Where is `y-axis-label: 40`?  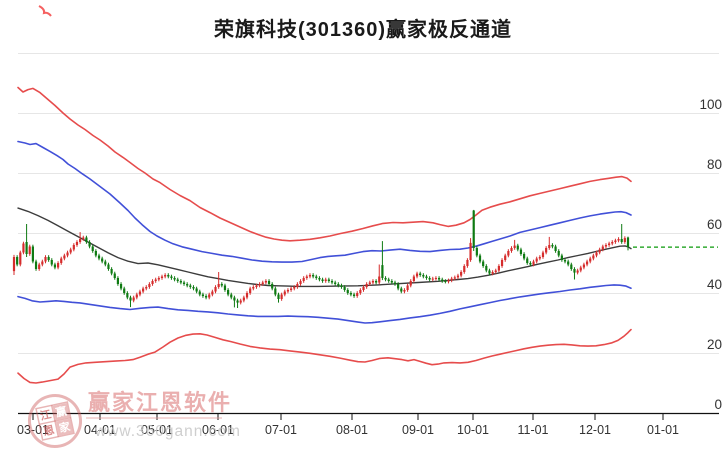
y-axis-label: 40 is located at coordinates (714, 284).